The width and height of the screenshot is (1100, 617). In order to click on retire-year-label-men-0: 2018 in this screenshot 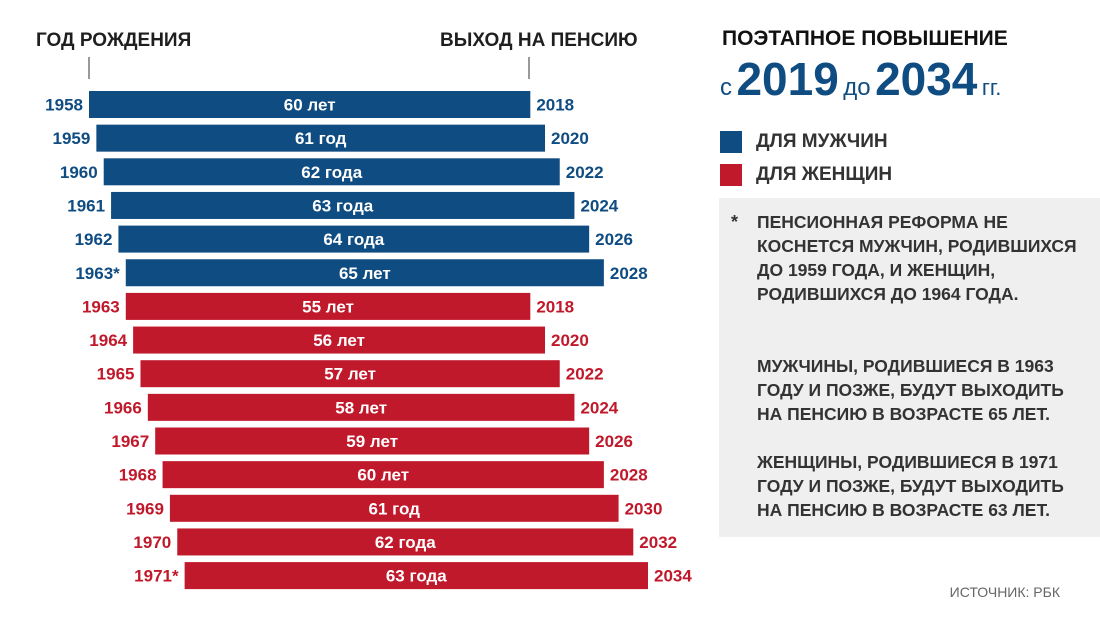, I will do `click(555, 105)`.